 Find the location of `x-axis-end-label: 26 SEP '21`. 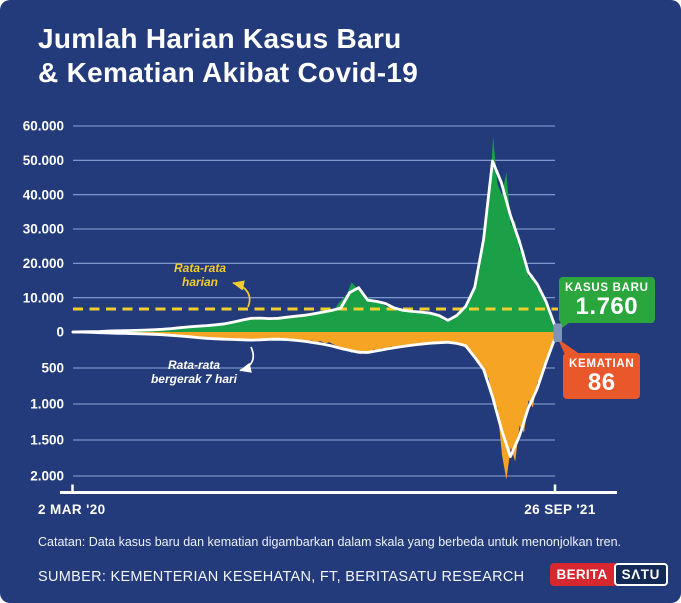

x-axis-end-label: 26 SEP '21 is located at coordinates (560, 509).